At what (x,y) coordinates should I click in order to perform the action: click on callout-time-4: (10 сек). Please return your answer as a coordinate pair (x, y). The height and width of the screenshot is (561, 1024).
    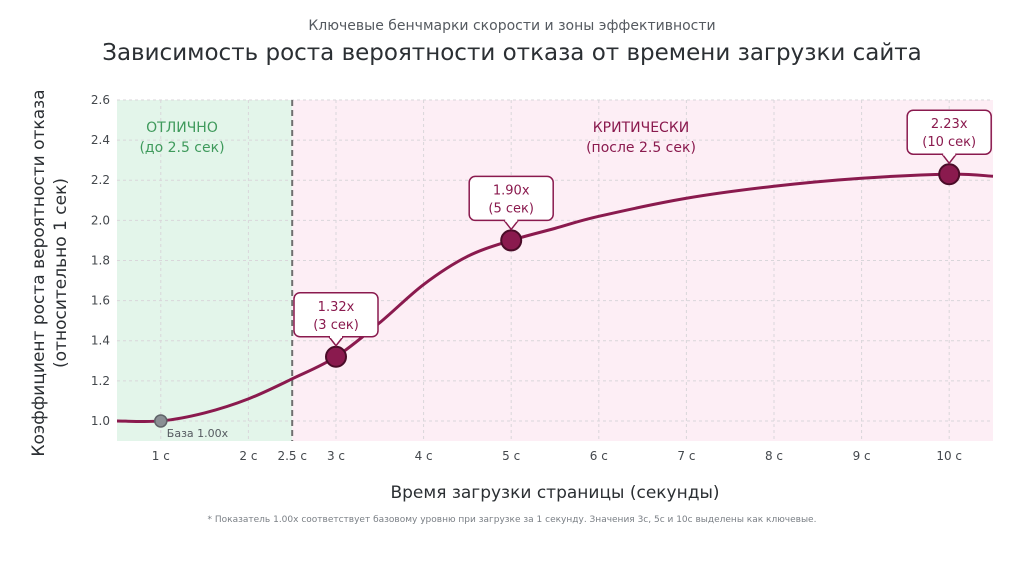
    Looking at the image, I should click on (949, 142).